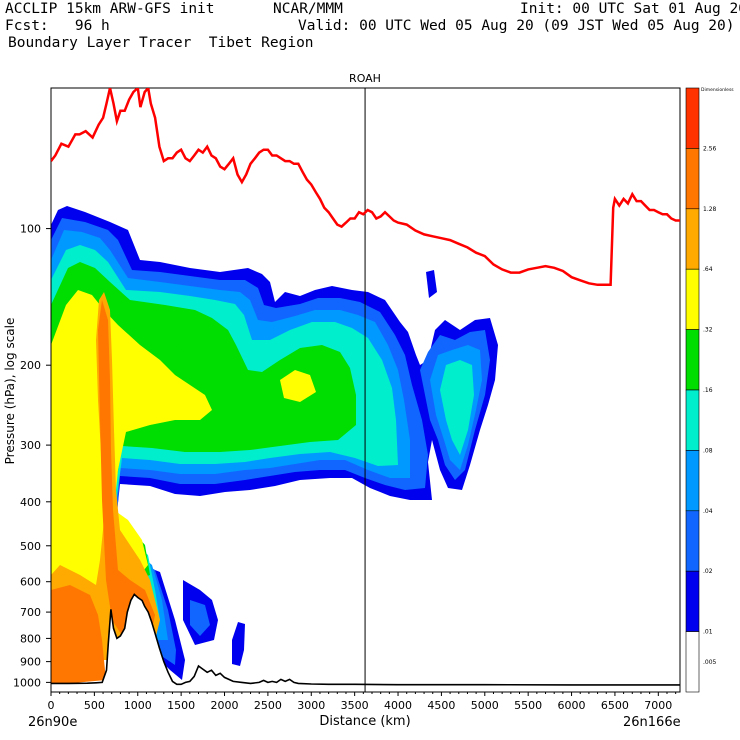  Describe the element at coordinates (717, 90) in the screenshot. I see `colorbar-title: Dimensionless` at that location.